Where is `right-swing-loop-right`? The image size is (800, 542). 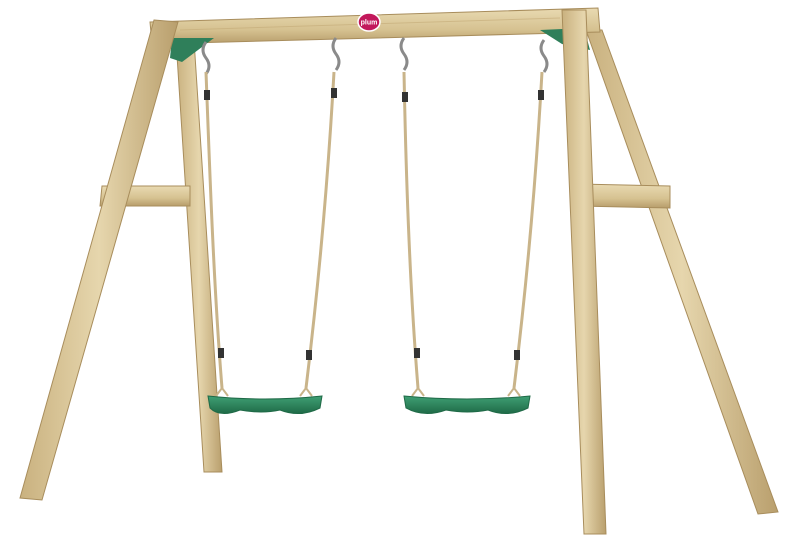
right-swing-loop-right is located at coordinates (514, 392).